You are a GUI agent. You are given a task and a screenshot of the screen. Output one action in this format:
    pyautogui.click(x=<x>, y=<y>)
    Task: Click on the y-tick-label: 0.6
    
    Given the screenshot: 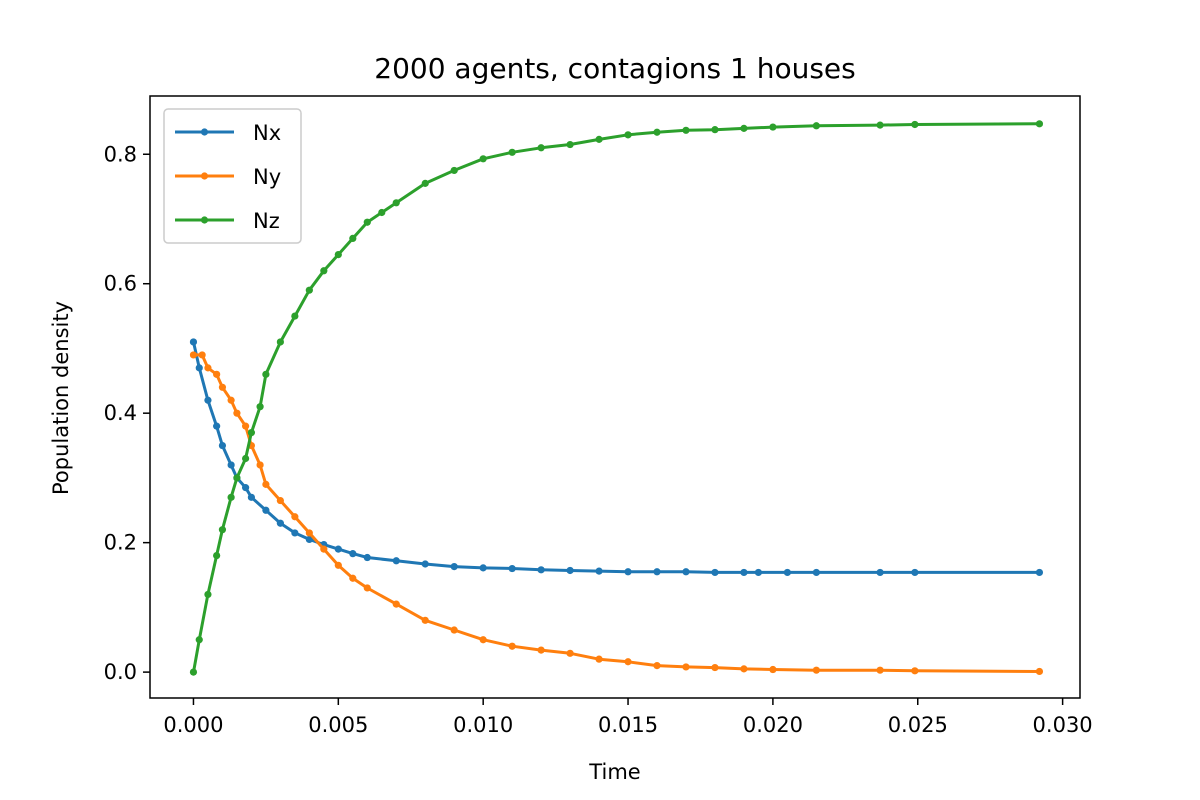 What is the action you would take?
    pyautogui.click(x=120, y=284)
    